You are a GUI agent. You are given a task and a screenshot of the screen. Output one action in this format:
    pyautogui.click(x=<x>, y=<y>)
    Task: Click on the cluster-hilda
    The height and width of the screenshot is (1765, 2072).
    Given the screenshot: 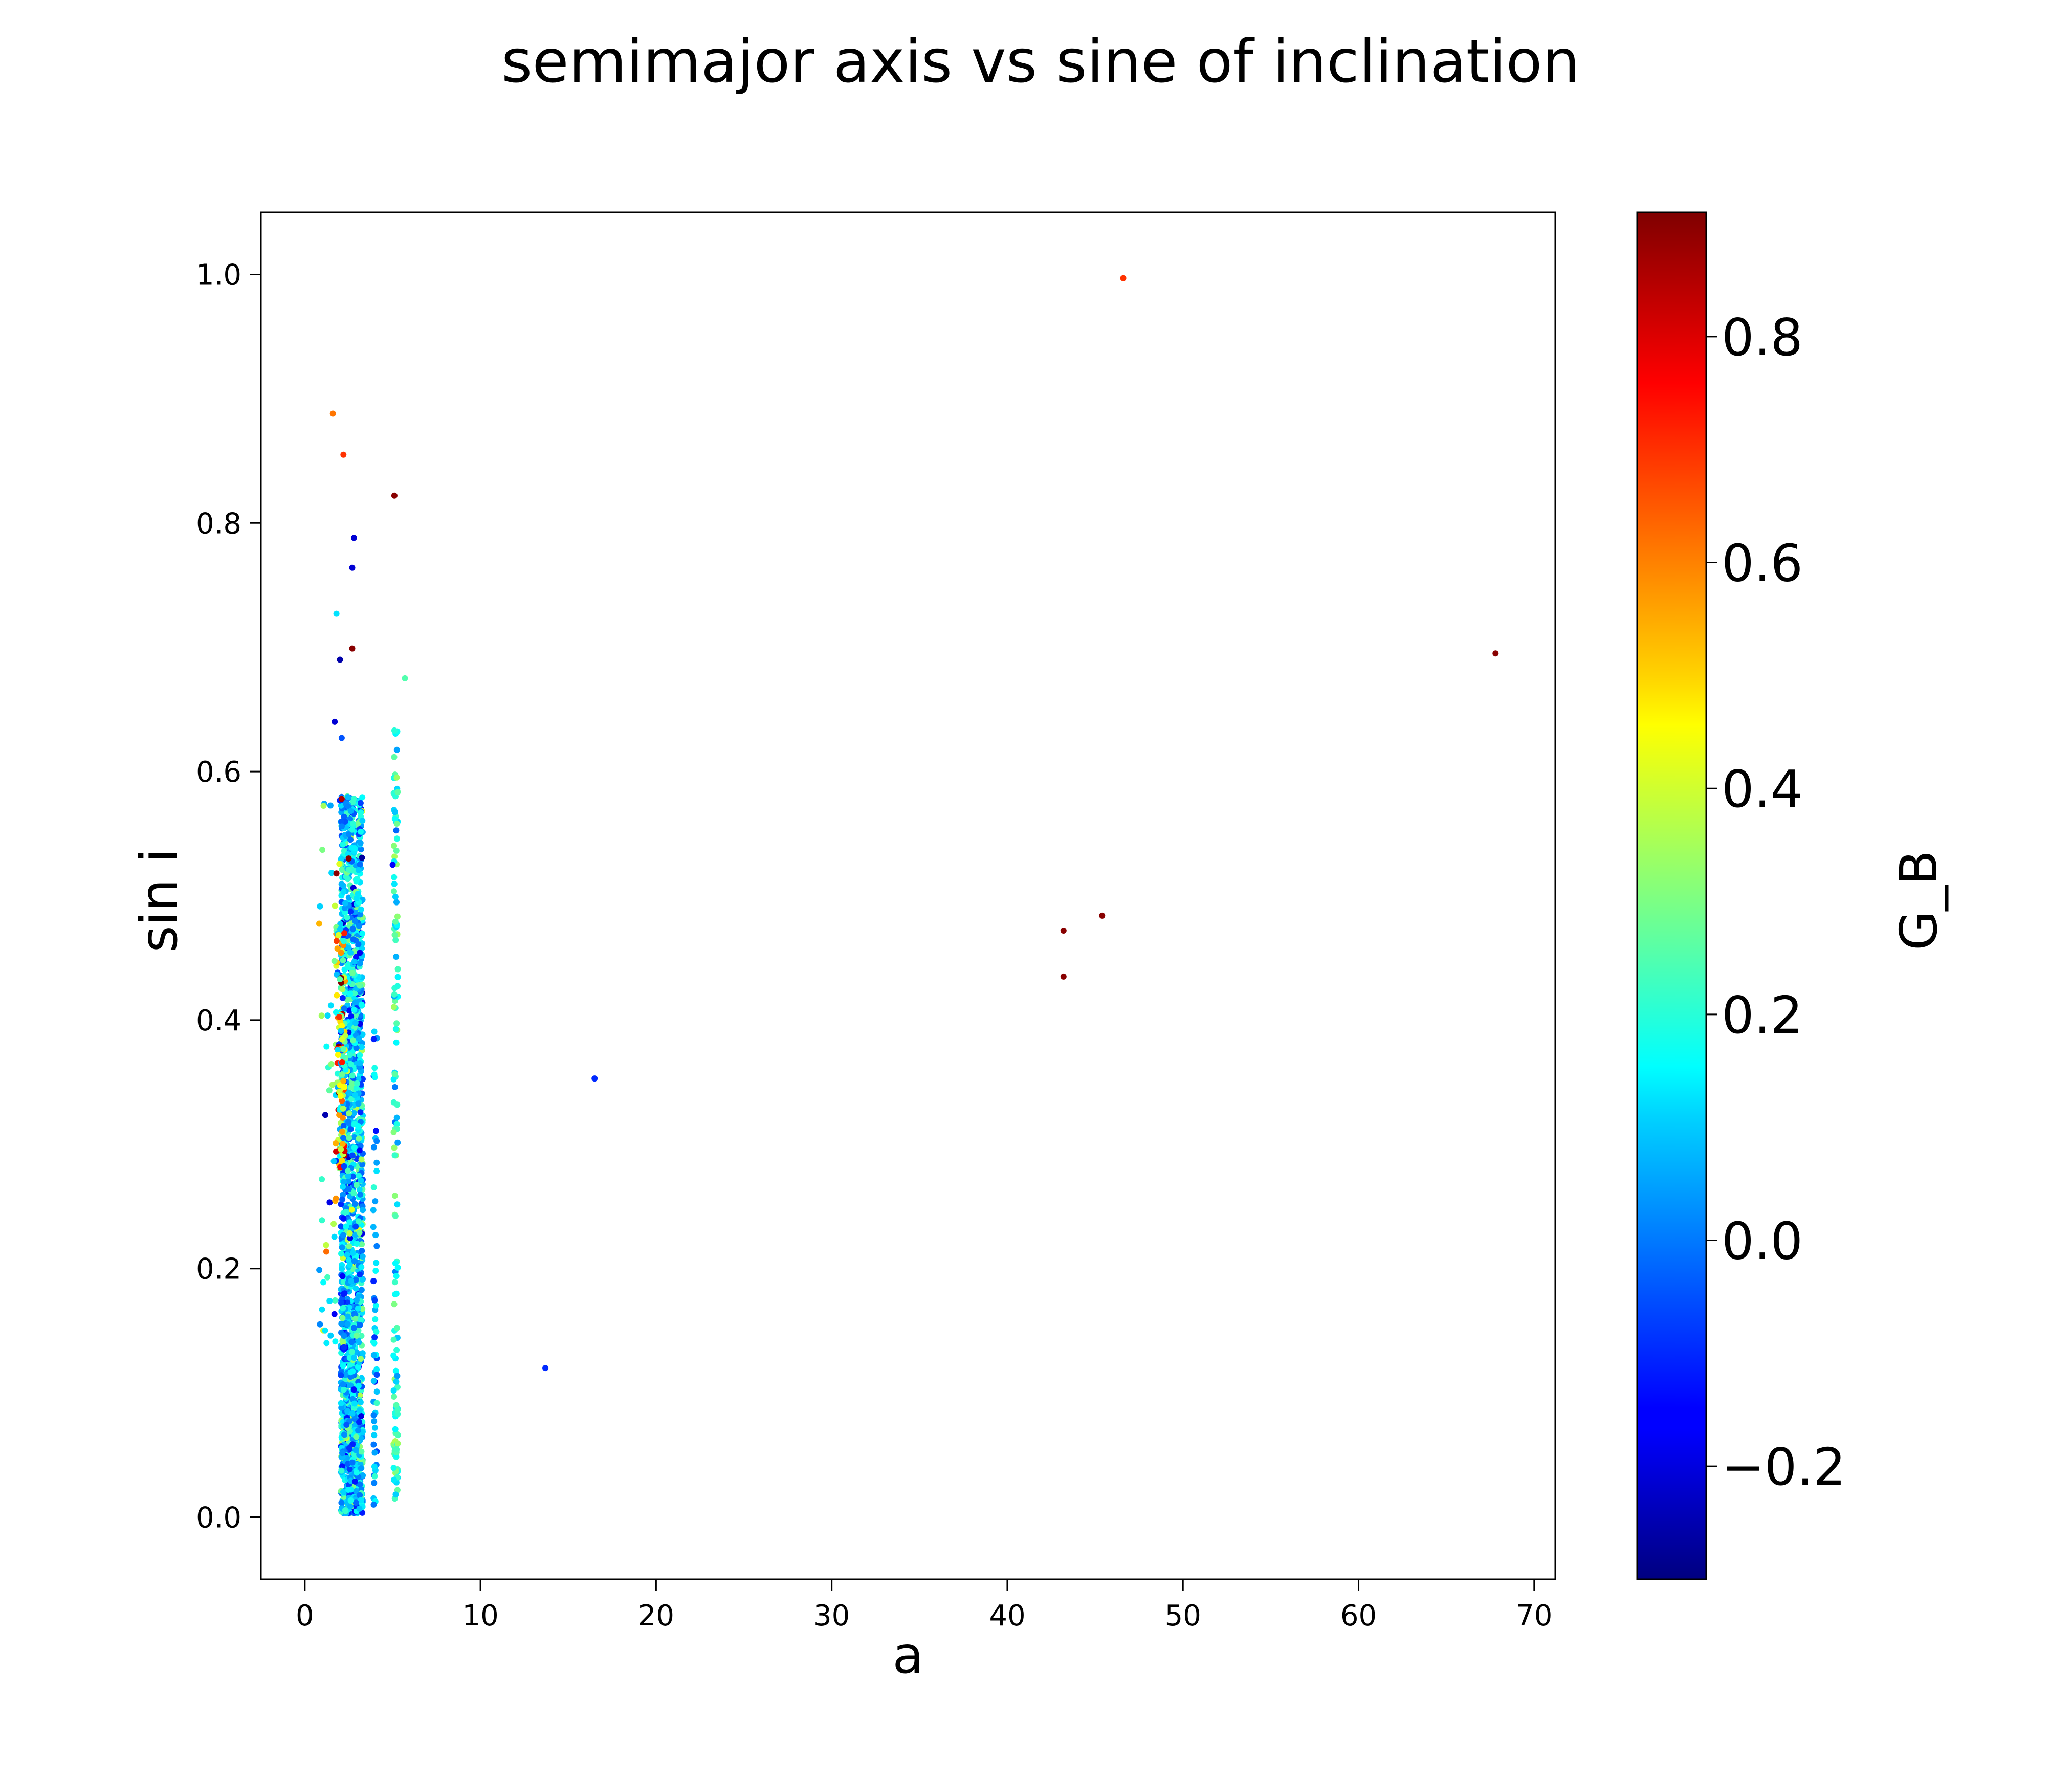 What is the action you would take?
    pyautogui.click(x=375, y=1268)
    